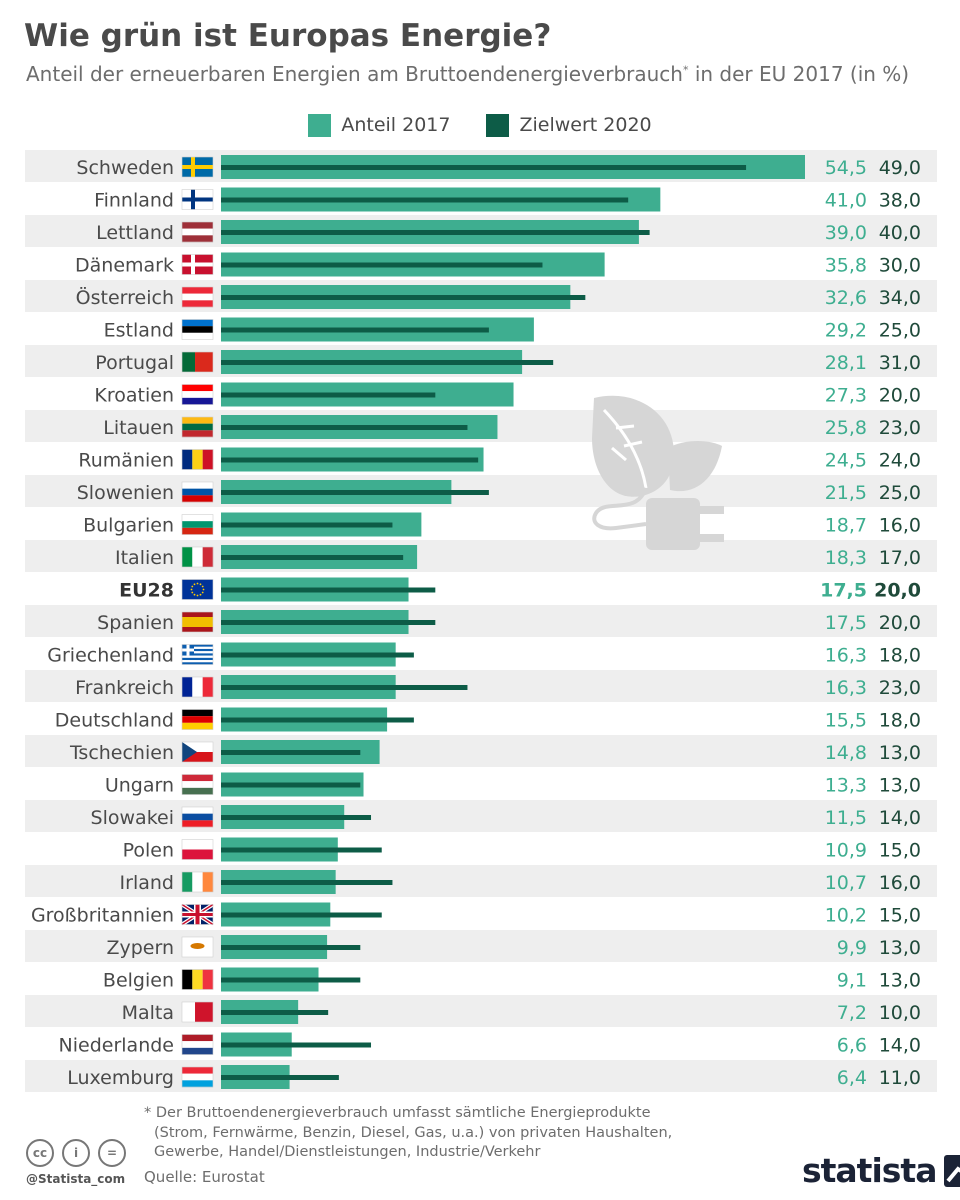  I want to click on country-label-slowakei: Slowakei, so click(132, 818).